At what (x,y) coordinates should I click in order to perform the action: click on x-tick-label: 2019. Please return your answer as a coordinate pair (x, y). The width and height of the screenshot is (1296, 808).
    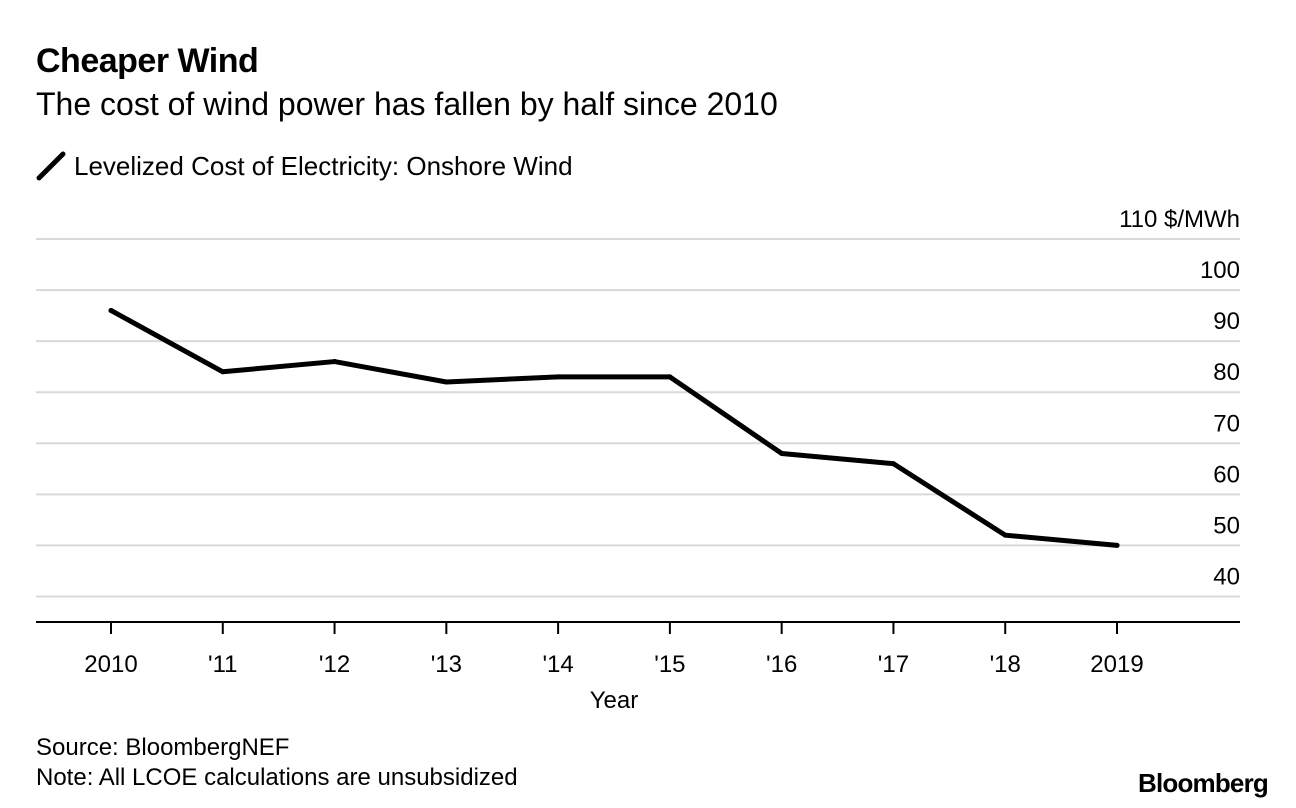
    Looking at the image, I should click on (1116, 664).